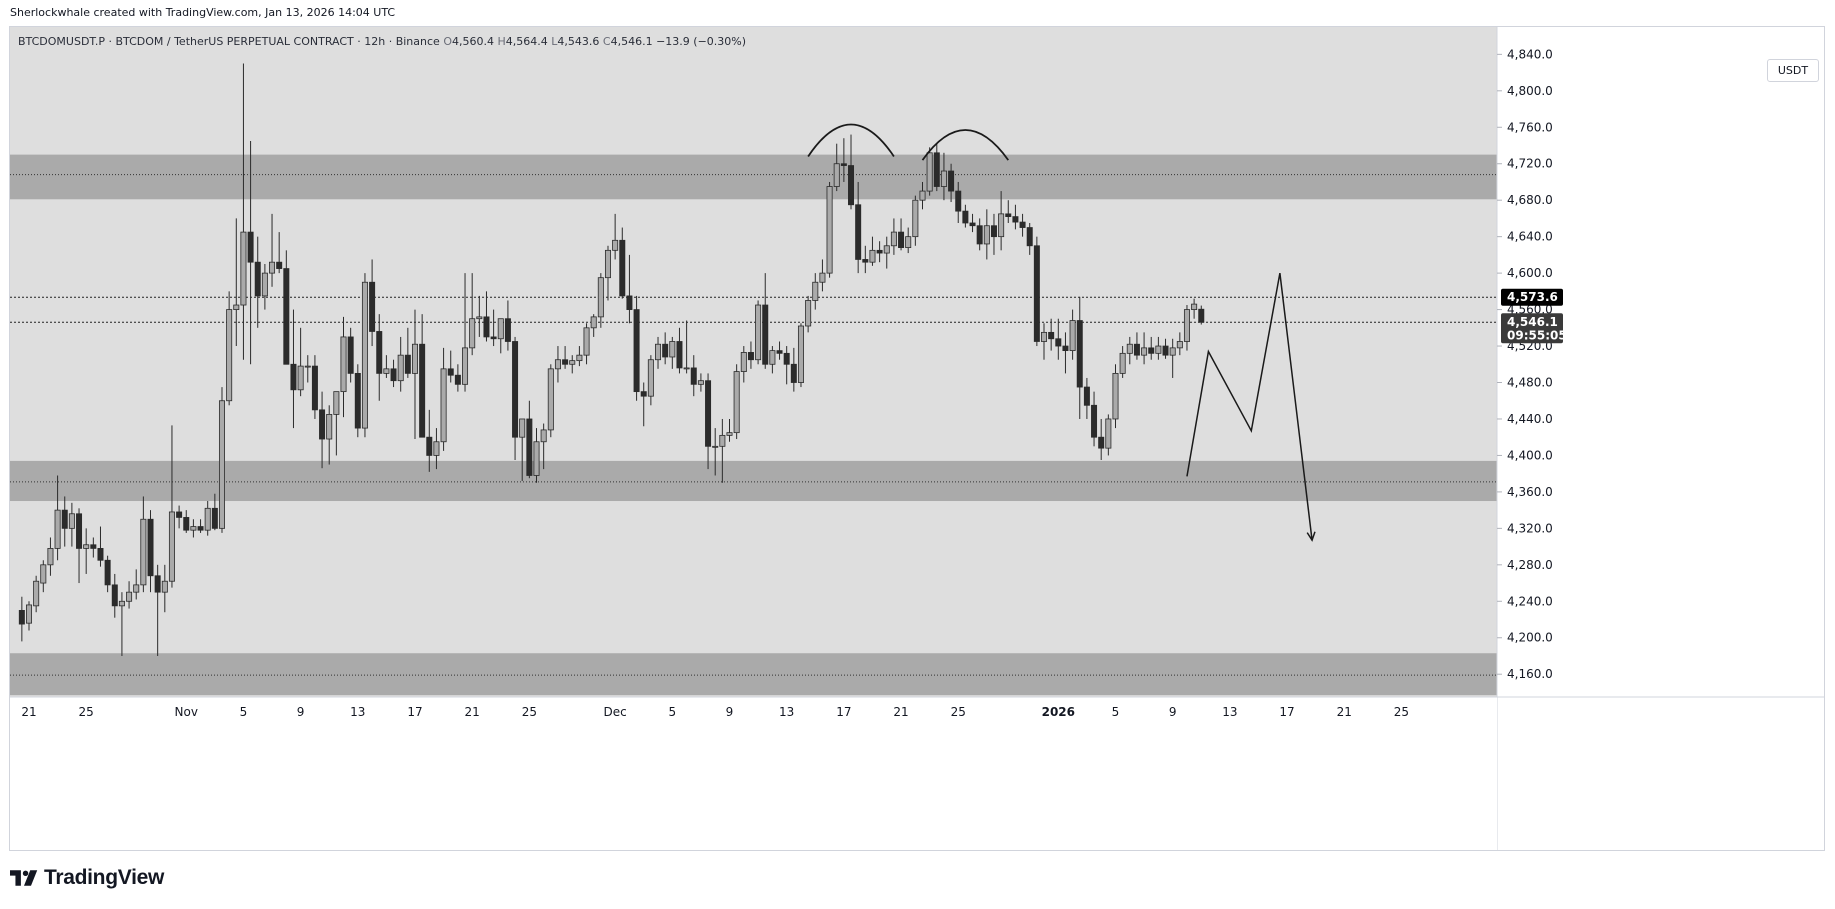  Describe the element at coordinates (472, 41) in the screenshot. I see `open-value: 4,560.4` at that location.